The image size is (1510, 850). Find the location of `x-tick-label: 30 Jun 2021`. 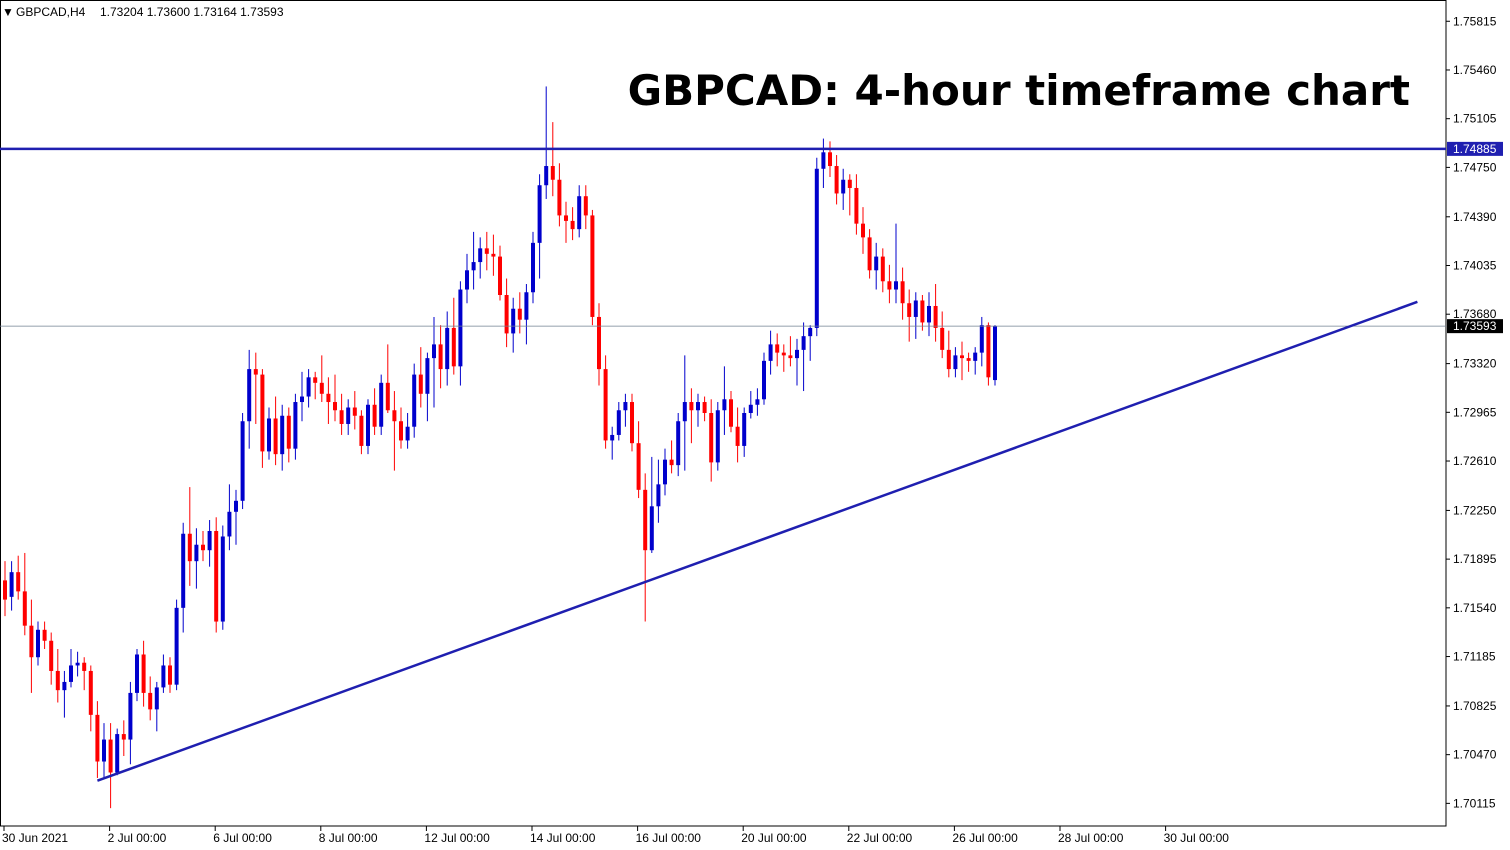

x-tick-label: 30 Jun 2021 is located at coordinates (35, 838).